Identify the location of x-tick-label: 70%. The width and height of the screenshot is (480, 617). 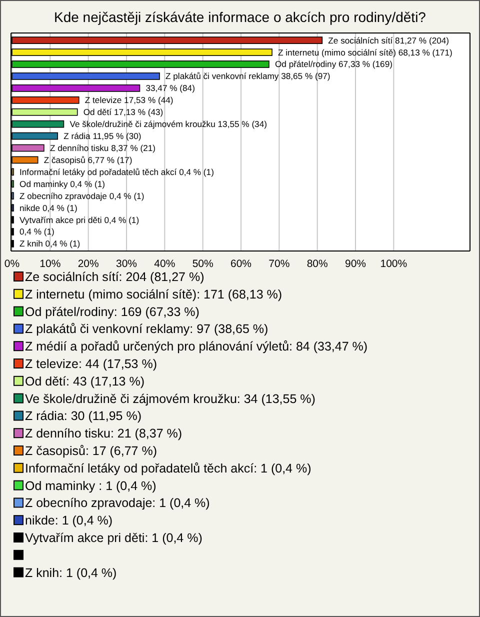
(279, 264).